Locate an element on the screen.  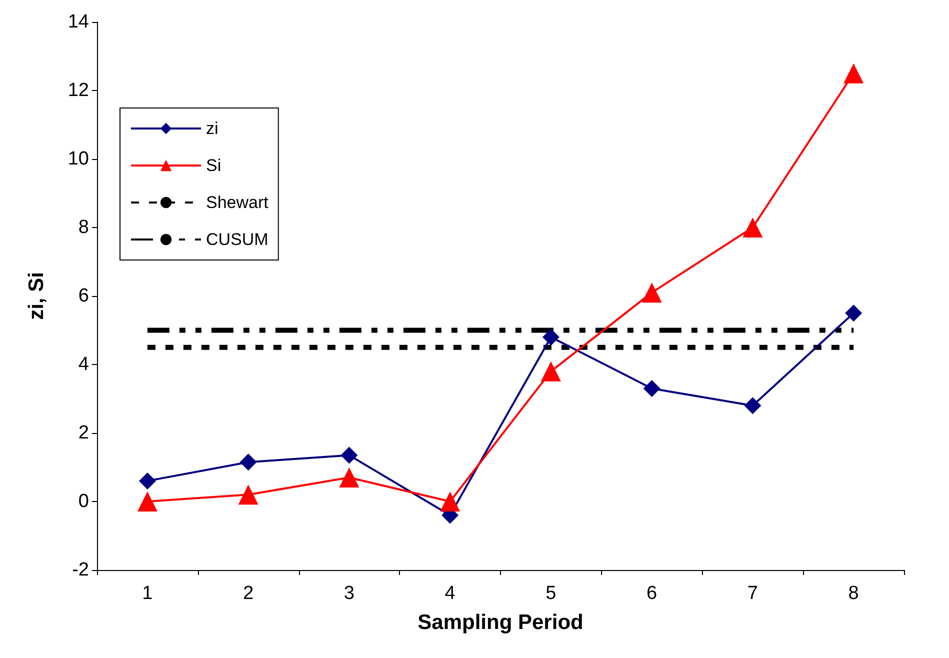
legend-label: Shewart is located at coordinates (237, 202).